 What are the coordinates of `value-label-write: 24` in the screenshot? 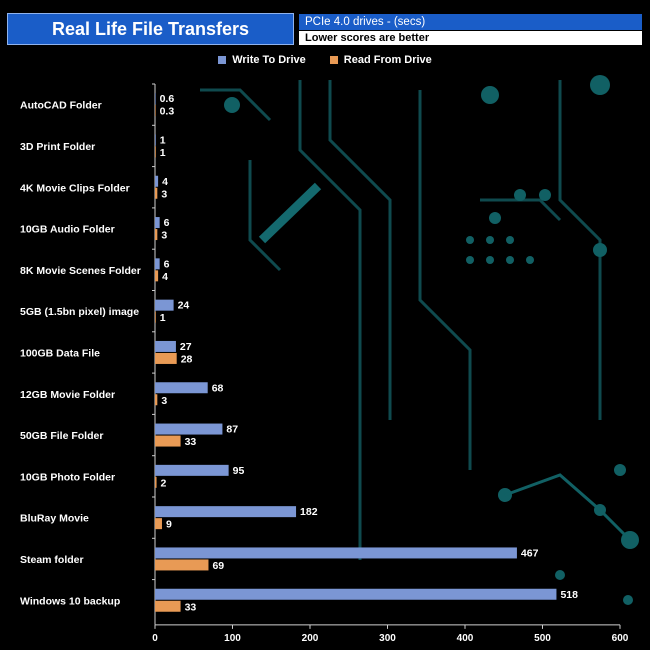 It's located at (184, 306).